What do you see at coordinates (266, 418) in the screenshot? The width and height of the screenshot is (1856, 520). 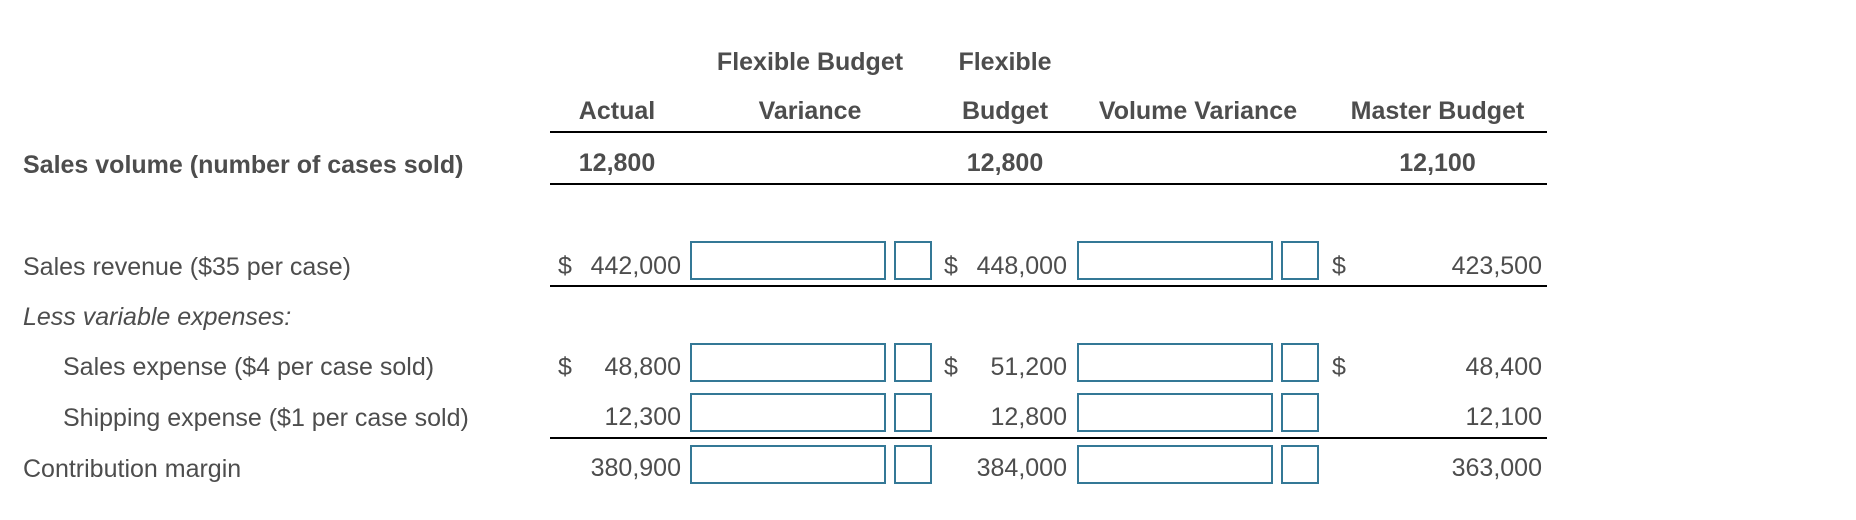 I see `row-label-shipping-expense: Shipping expense ($1 per case sold)` at bounding box center [266, 418].